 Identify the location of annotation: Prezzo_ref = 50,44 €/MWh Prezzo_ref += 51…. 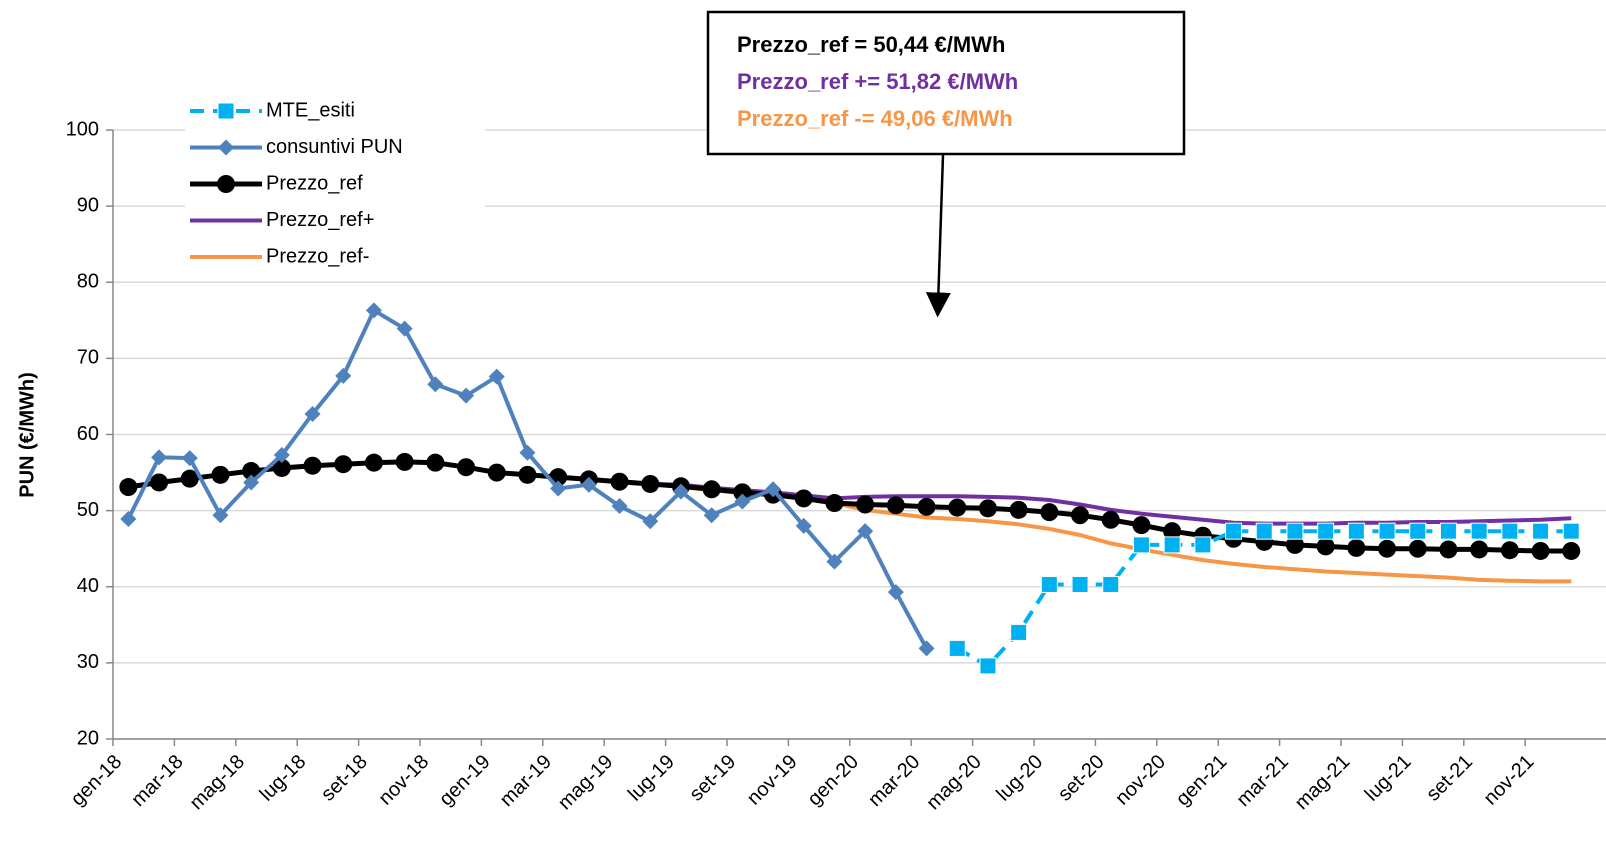
(946, 164).